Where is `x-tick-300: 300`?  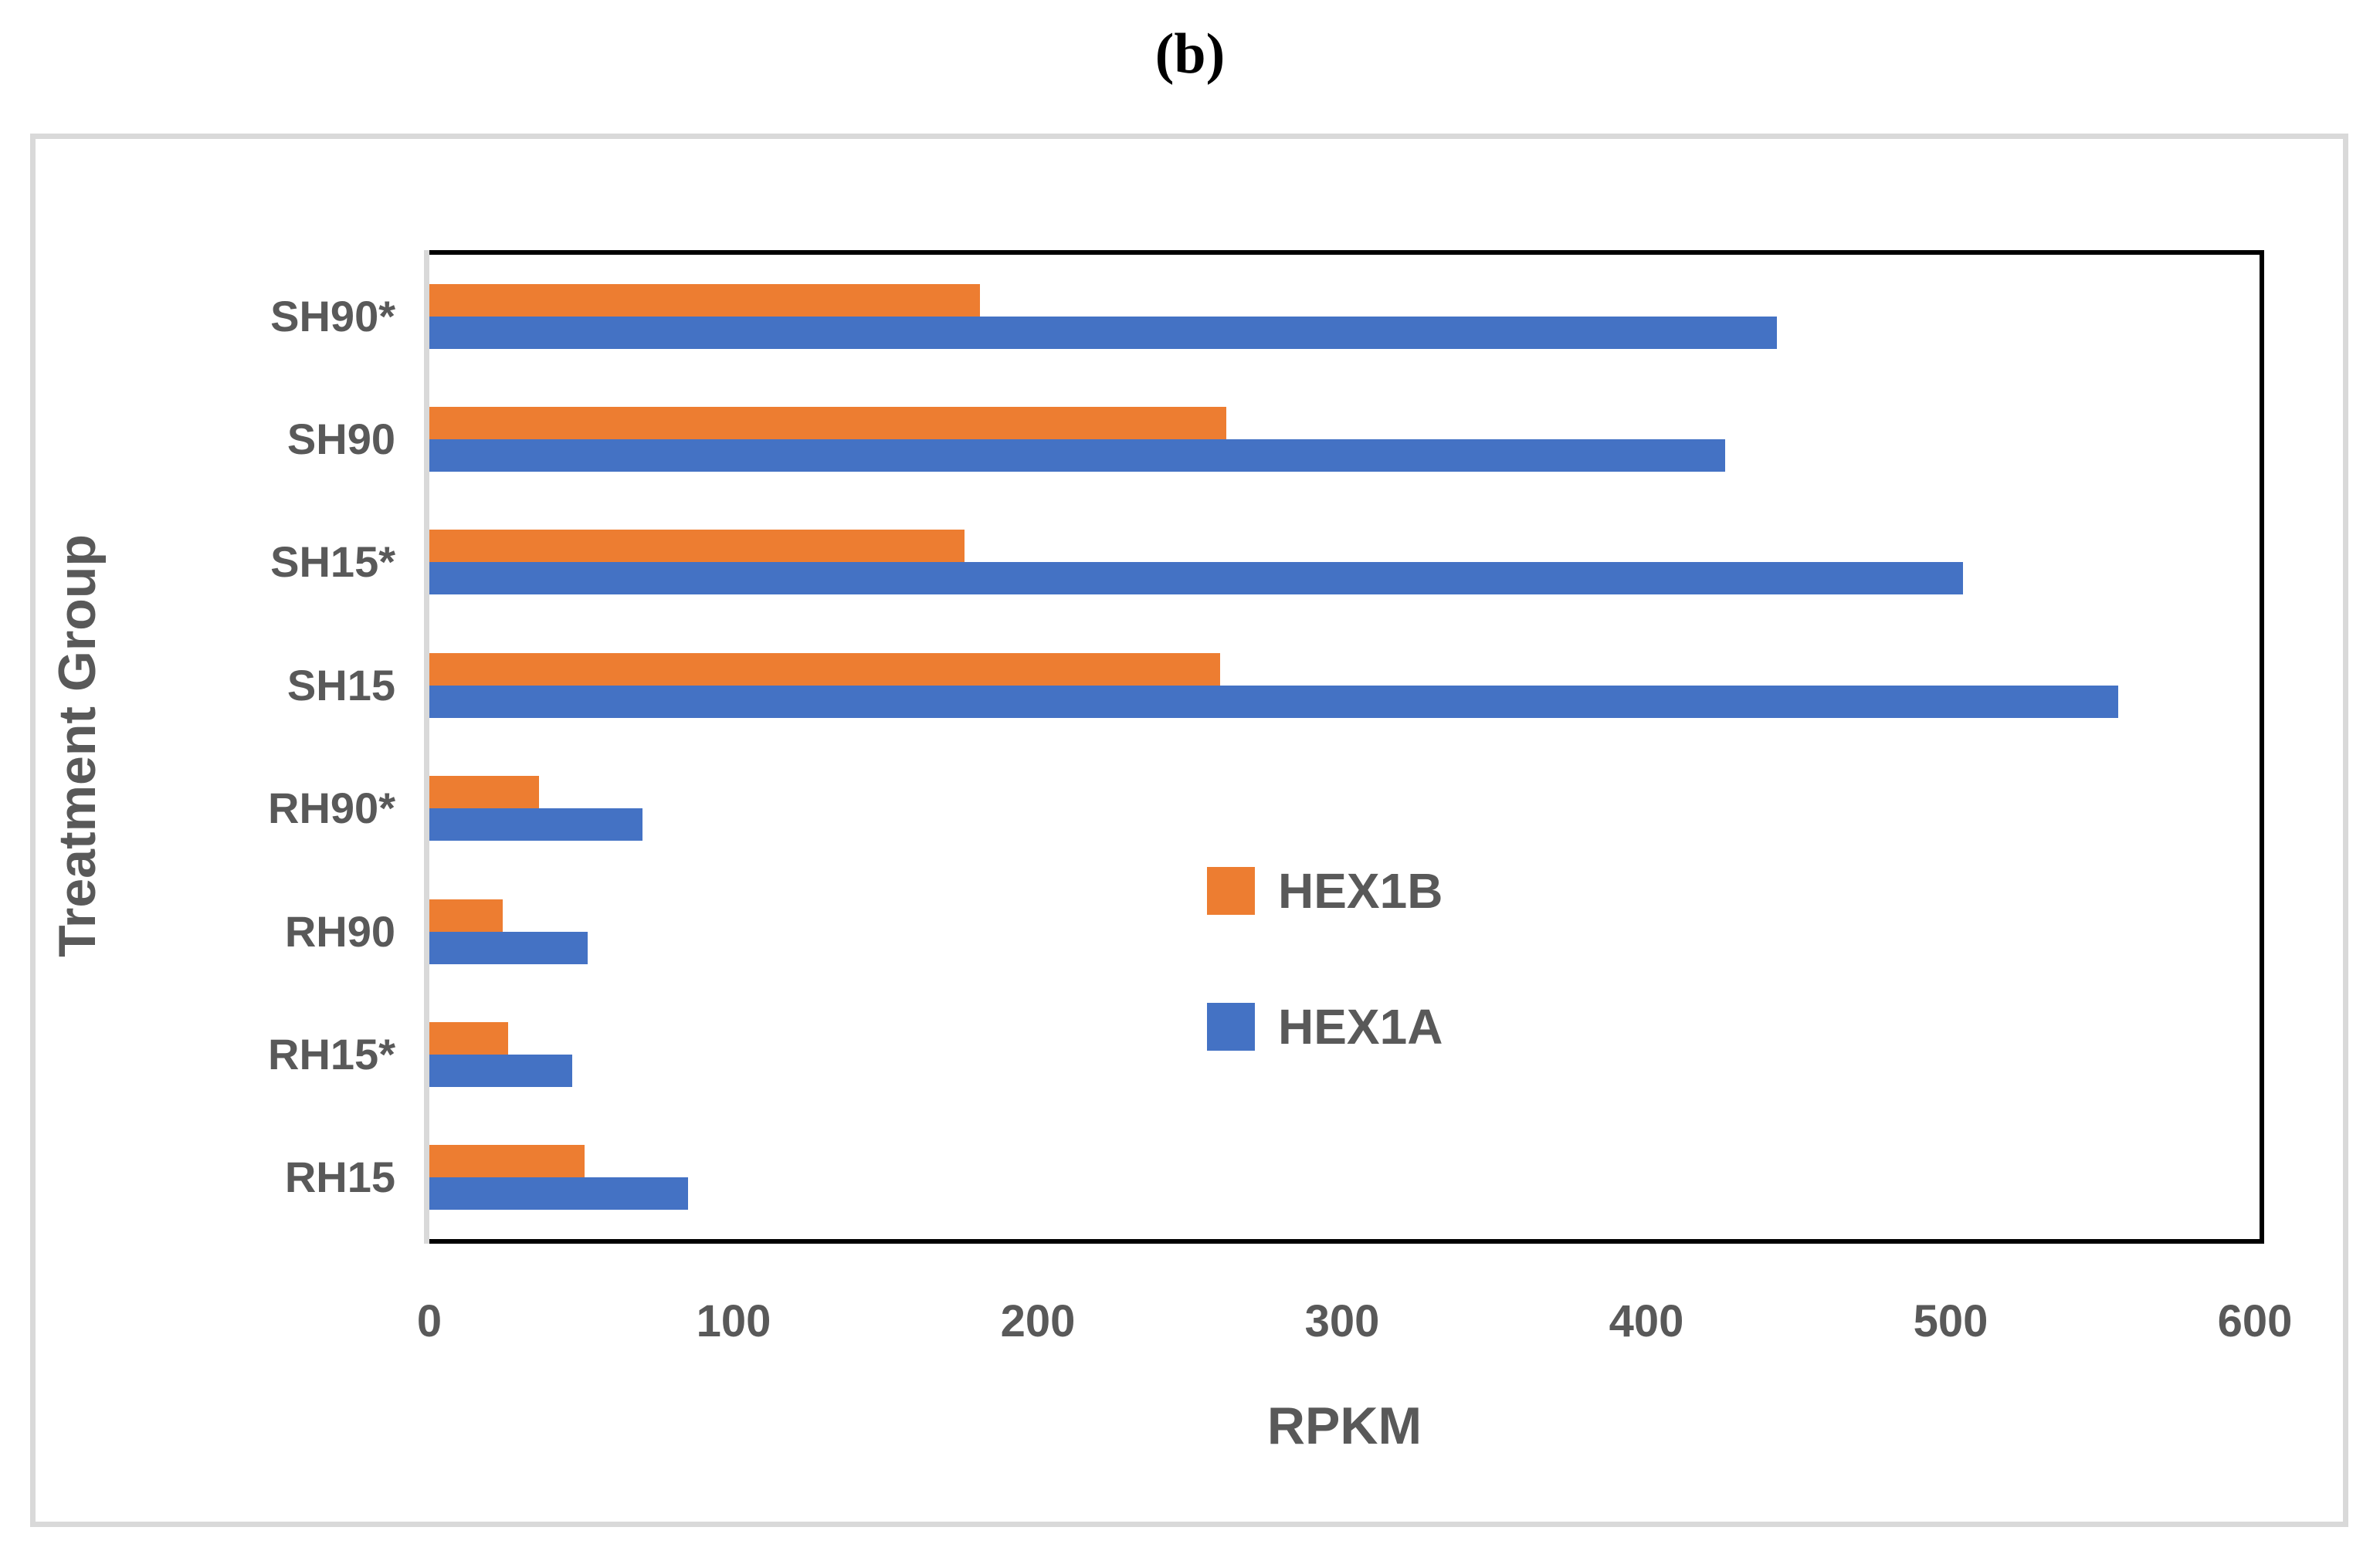
x-tick-300: 300 is located at coordinates (1342, 1321).